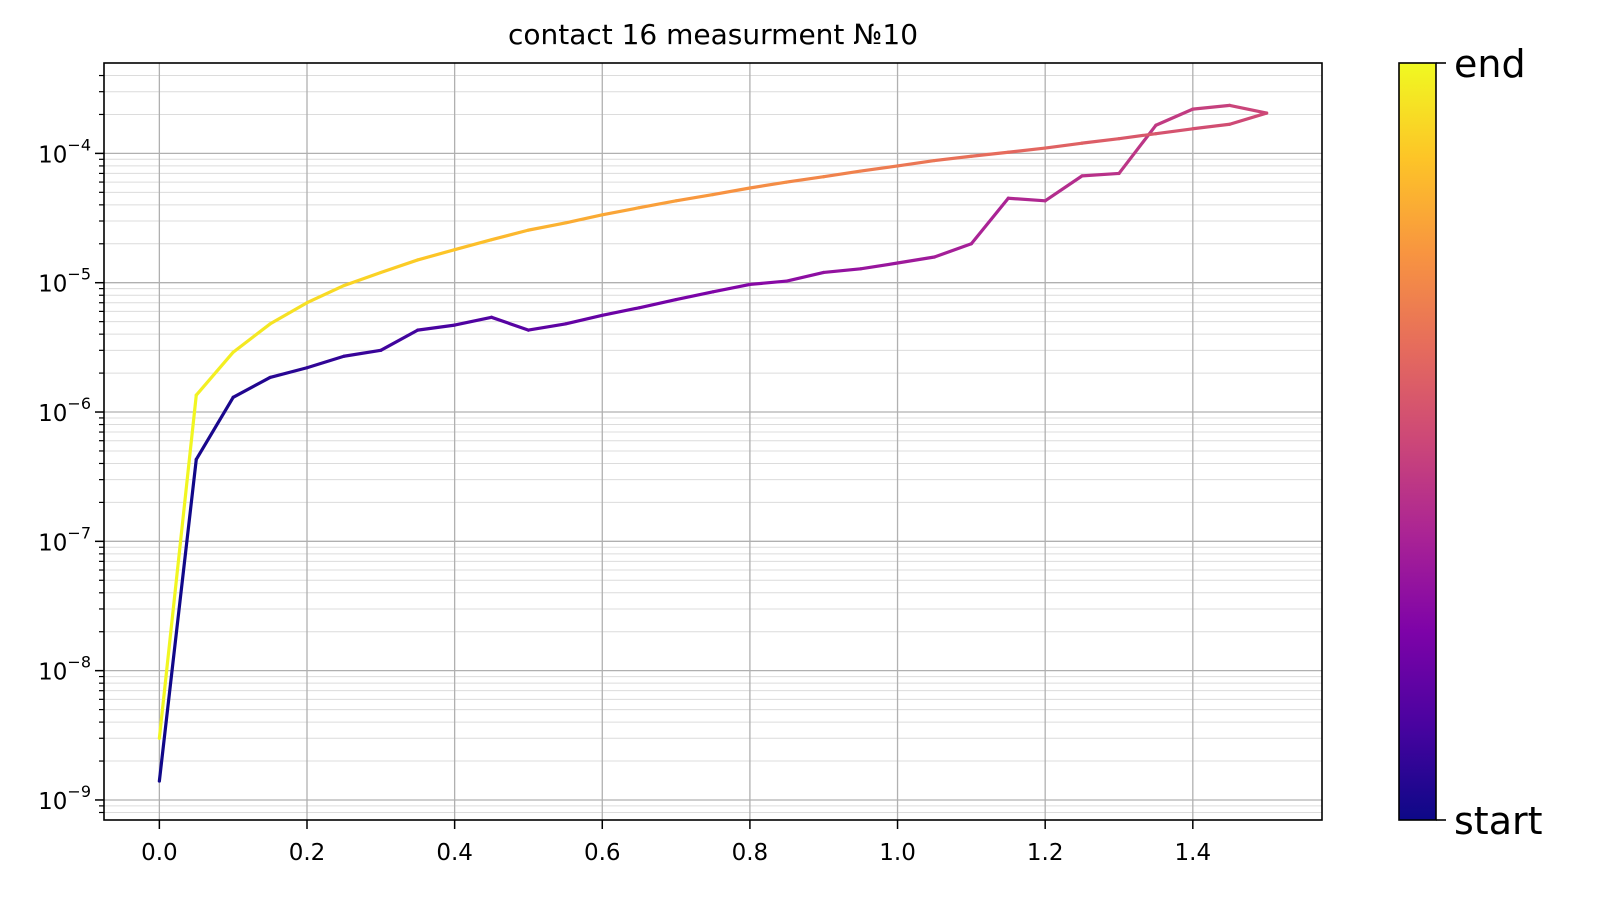  Describe the element at coordinates (602, 853) in the screenshot. I see `x-tick-label: 0.6` at that location.